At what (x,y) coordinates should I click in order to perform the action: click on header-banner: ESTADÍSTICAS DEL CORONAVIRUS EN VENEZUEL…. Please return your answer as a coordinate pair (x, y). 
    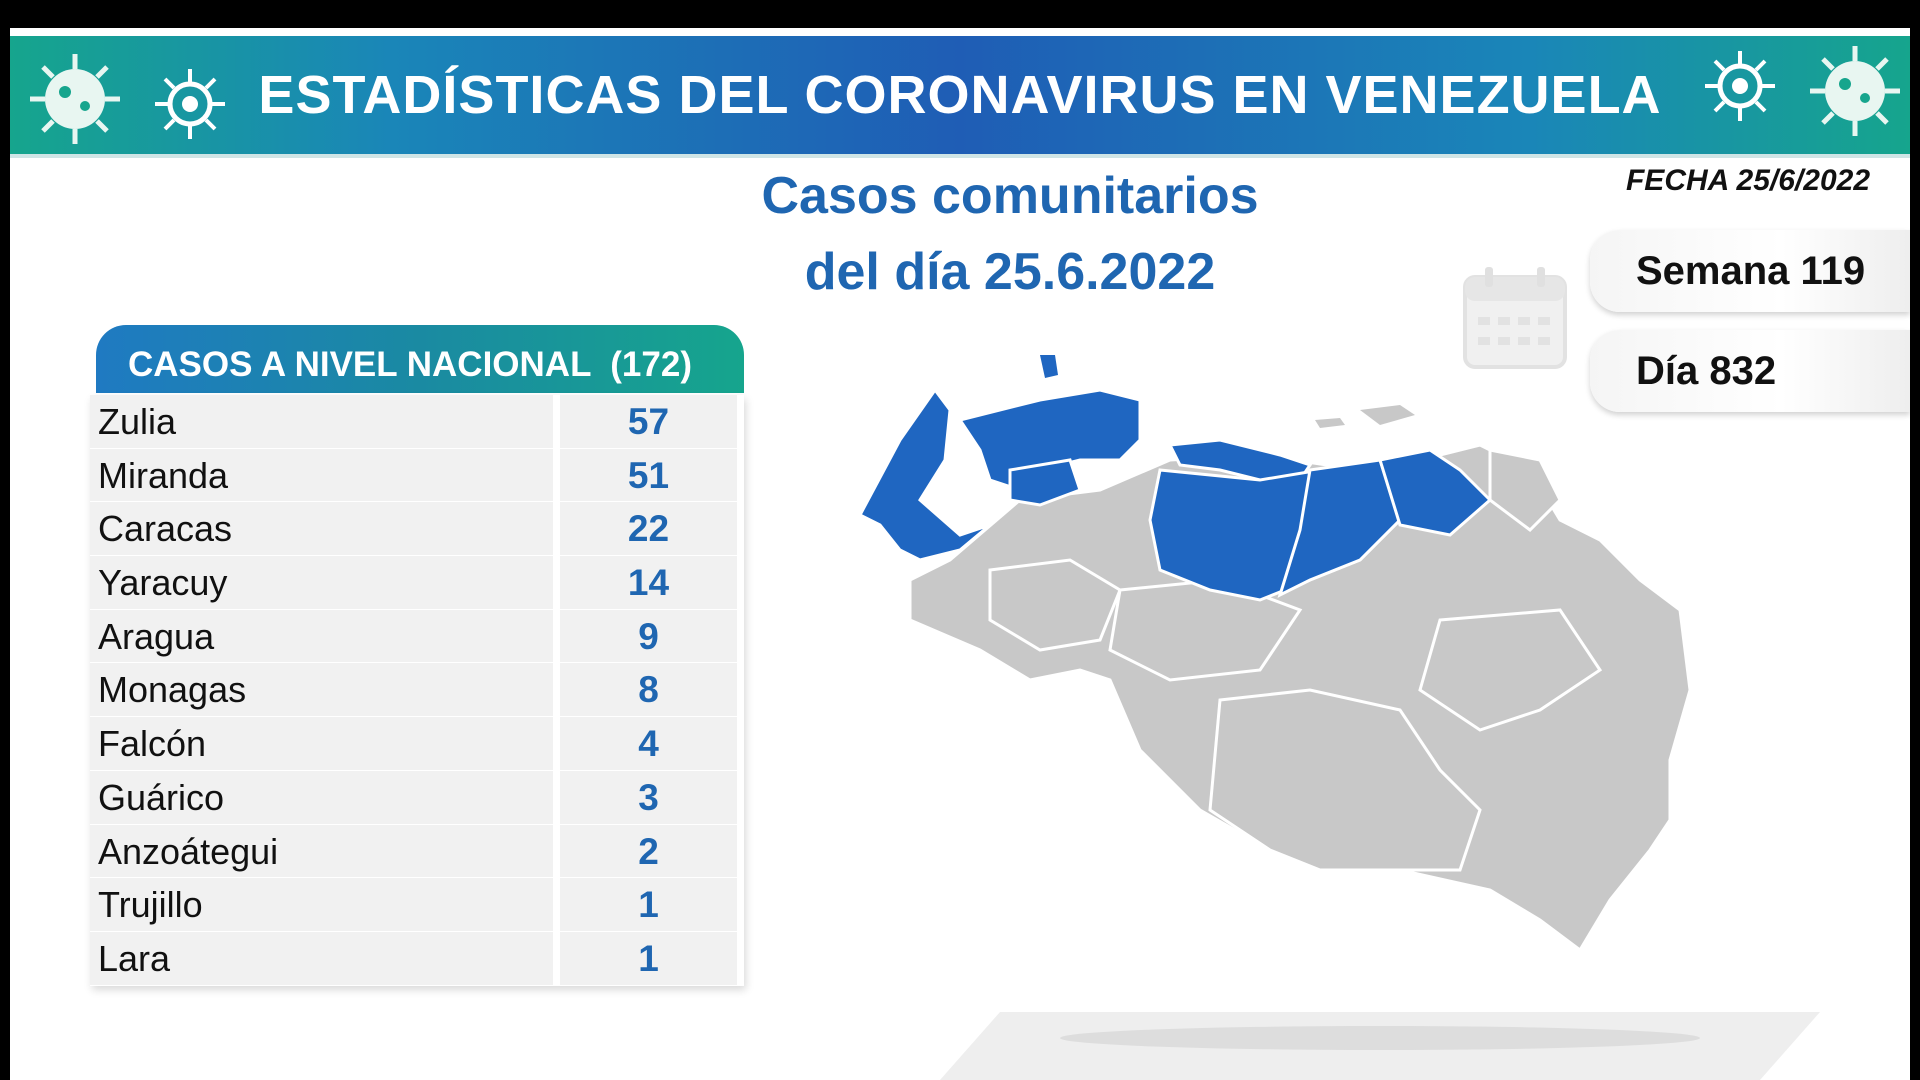
    Looking at the image, I should click on (960, 97).